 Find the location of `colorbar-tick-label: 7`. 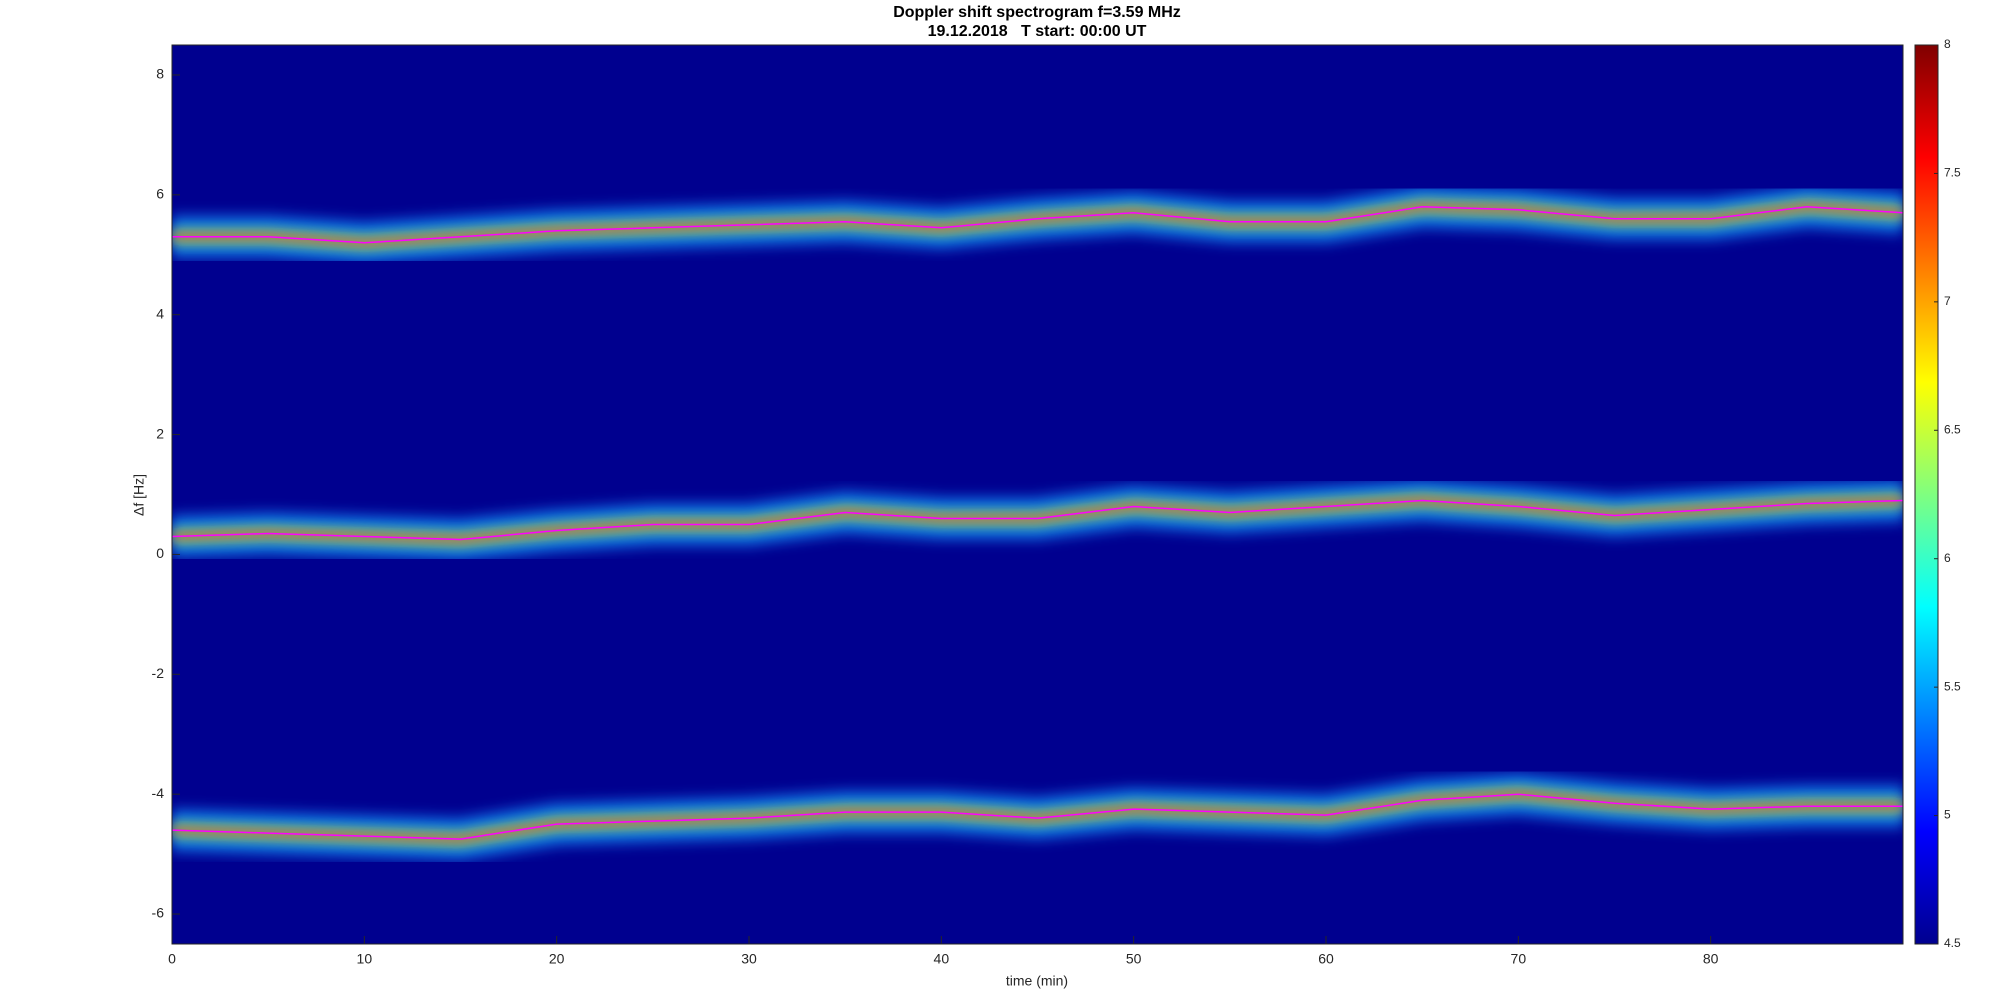

colorbar-tick-label: 7 is located at coordinates (1947, 301).